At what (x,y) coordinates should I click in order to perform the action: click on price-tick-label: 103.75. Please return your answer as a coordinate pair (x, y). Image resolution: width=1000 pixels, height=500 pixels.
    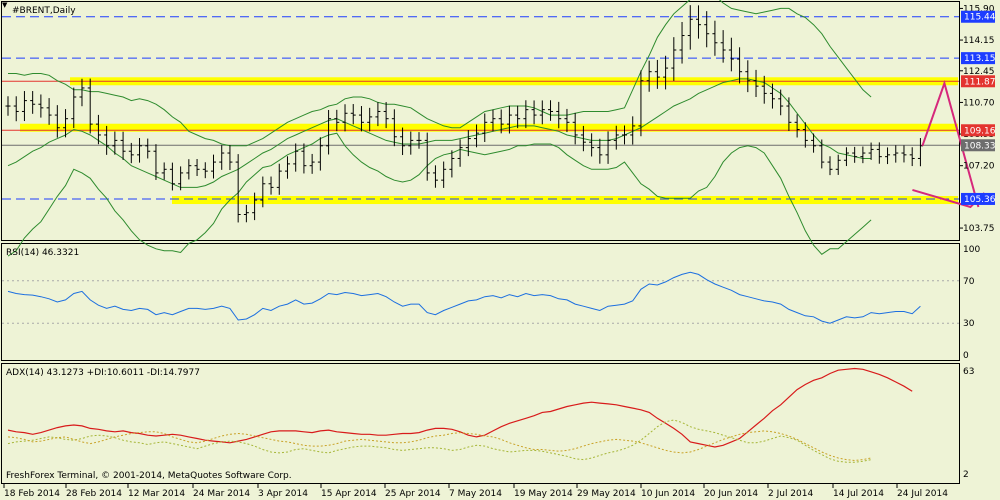
    Looking at the image, I should click on (979, 229).